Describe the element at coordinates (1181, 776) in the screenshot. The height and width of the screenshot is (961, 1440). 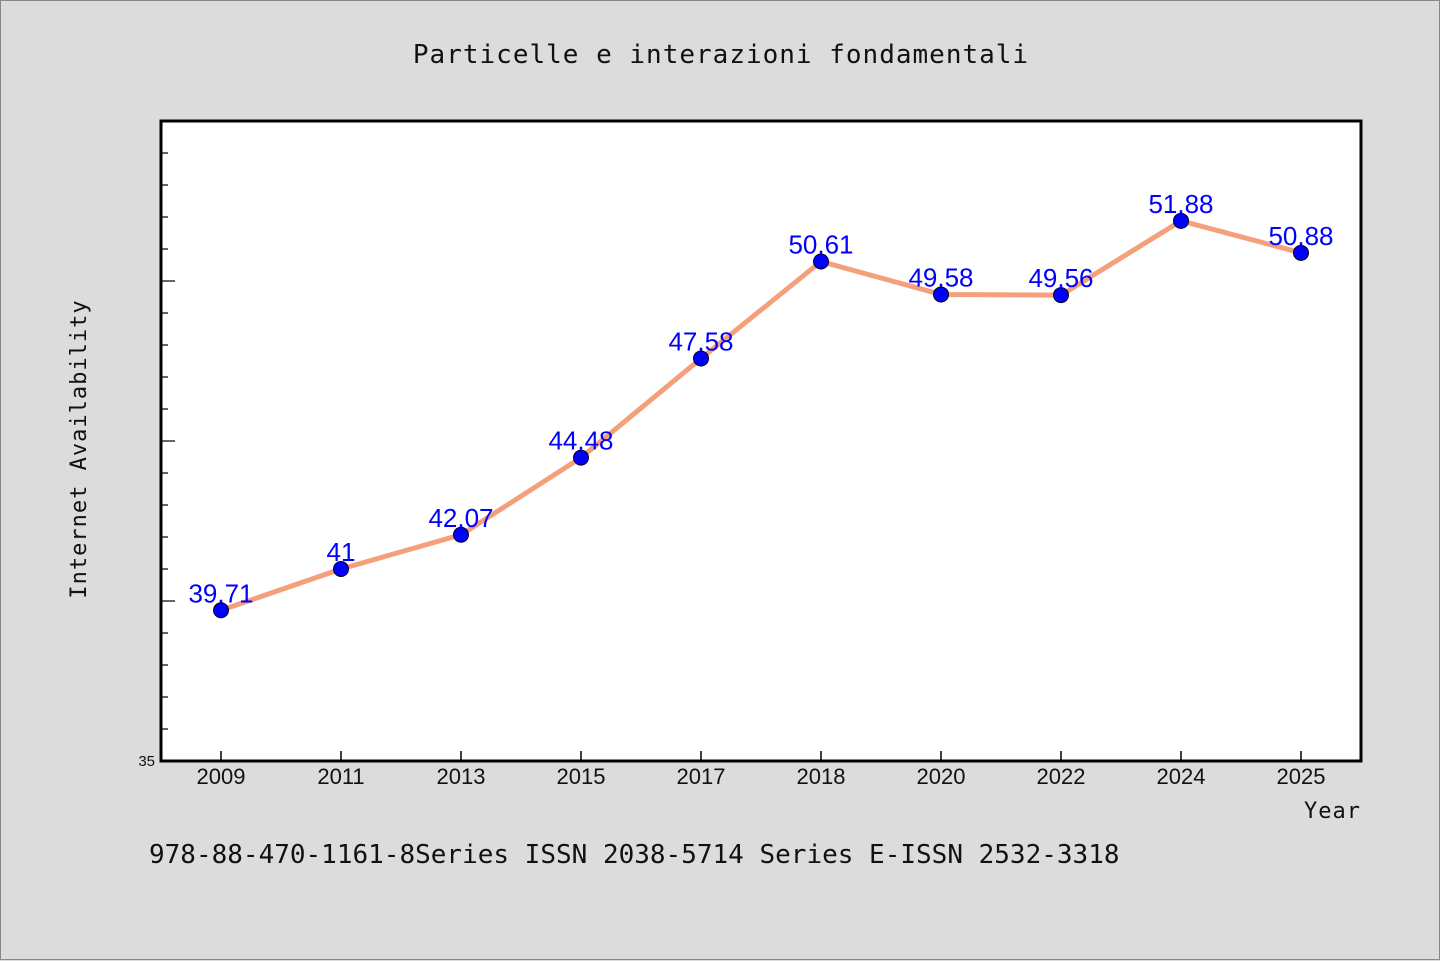
I see `x-tick-label: 2024` at that location.